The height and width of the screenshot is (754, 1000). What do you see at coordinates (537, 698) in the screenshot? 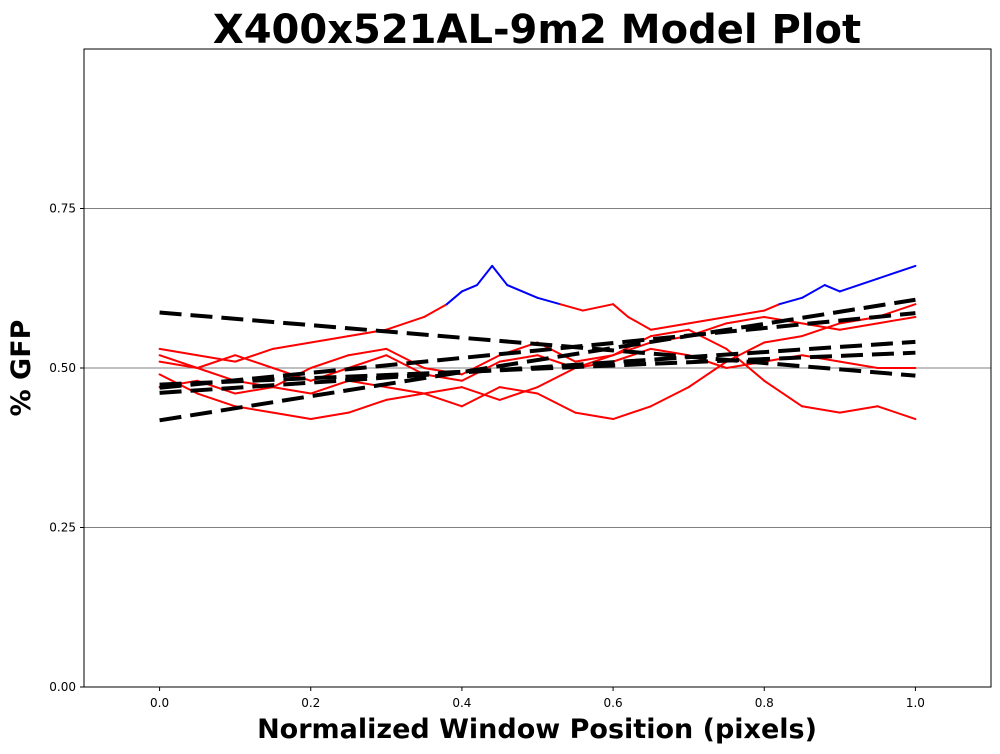
I see `x-axis-ticks: 0.0 0.2 0.4 0.6 0.8 1.0` at bounding box center [537, 698].